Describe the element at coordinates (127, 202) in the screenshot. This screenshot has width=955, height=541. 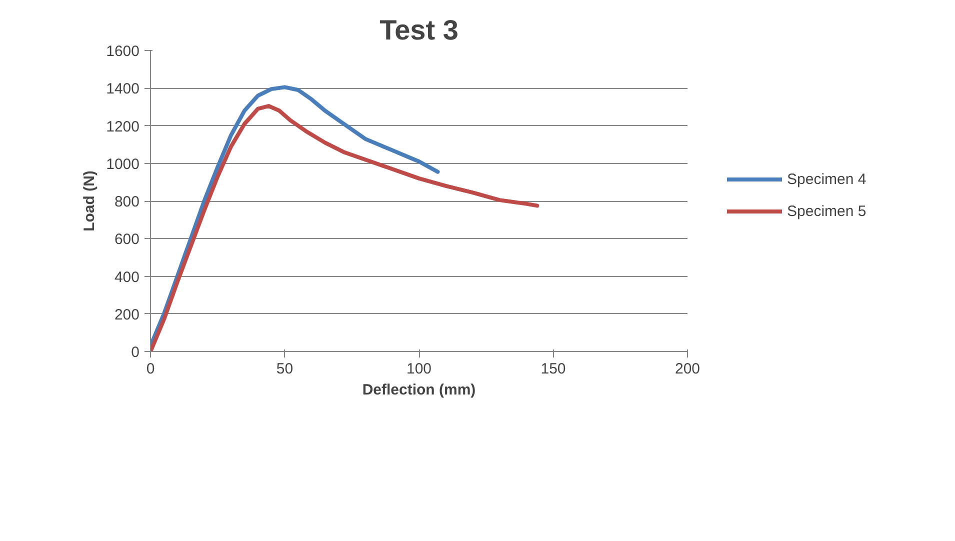
I see `y-tick-label: 800` at that location.